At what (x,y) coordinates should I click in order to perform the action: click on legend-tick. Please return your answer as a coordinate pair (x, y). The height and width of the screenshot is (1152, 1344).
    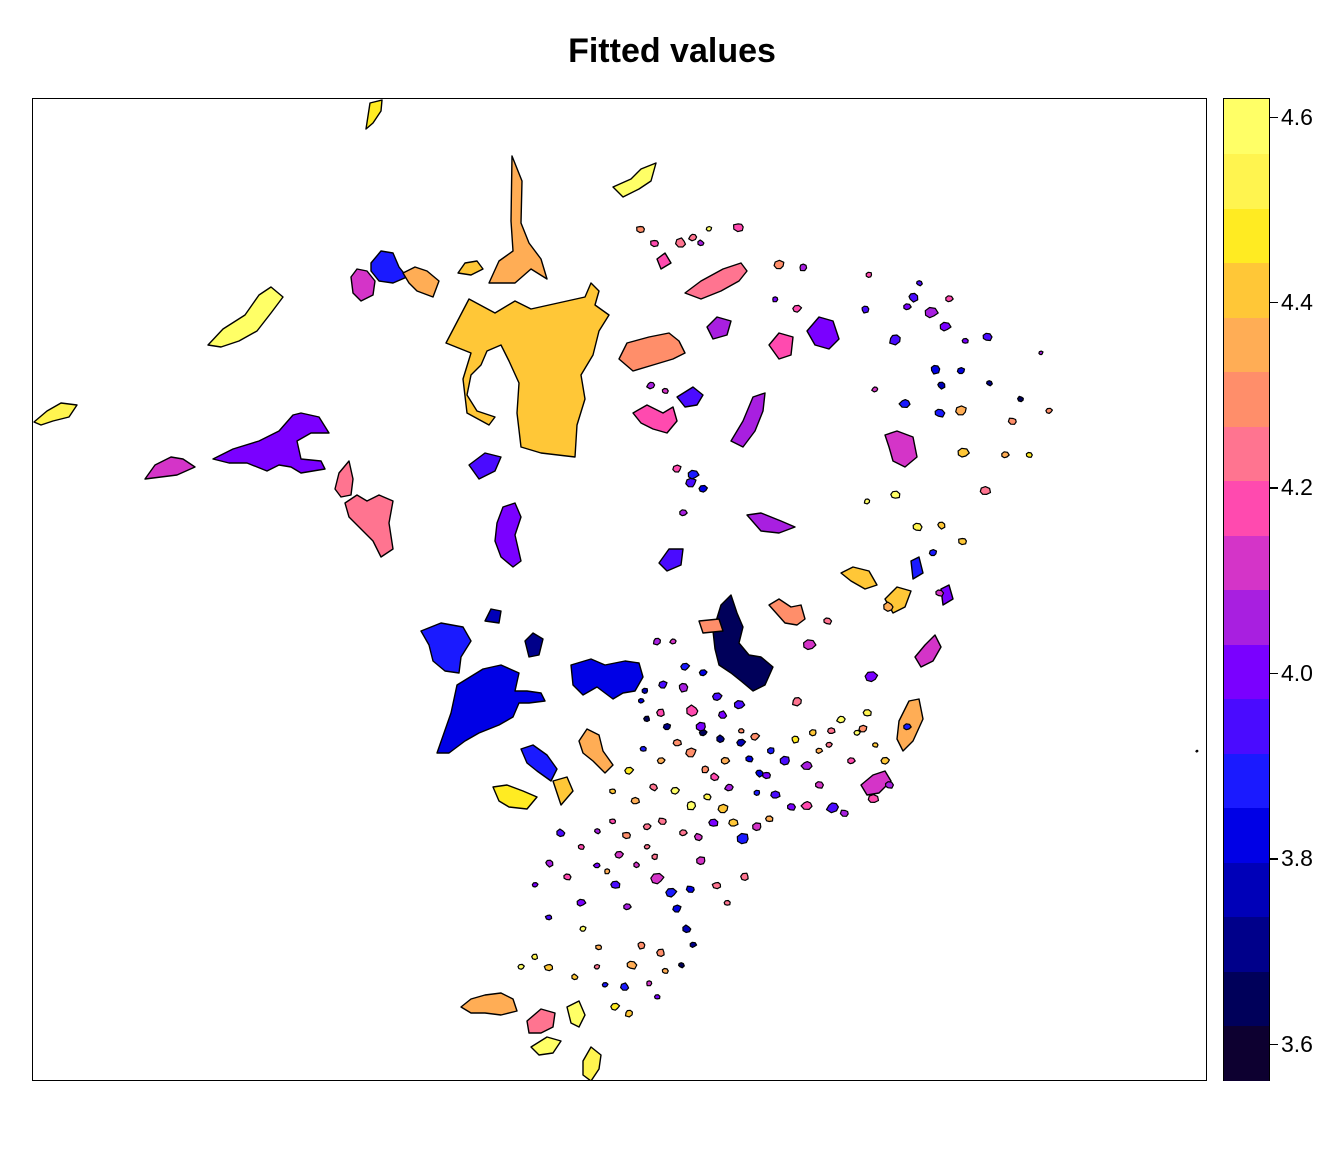
    Looking at the image, I should click on (1274, 673).